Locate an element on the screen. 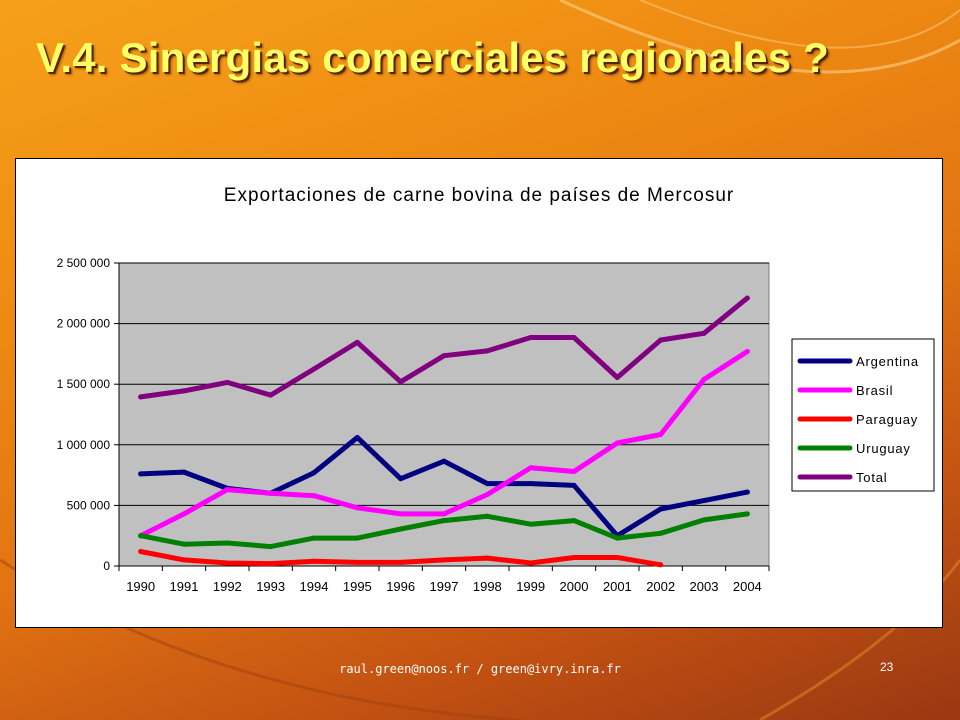  legend-box is located at coordinates (863, 415).